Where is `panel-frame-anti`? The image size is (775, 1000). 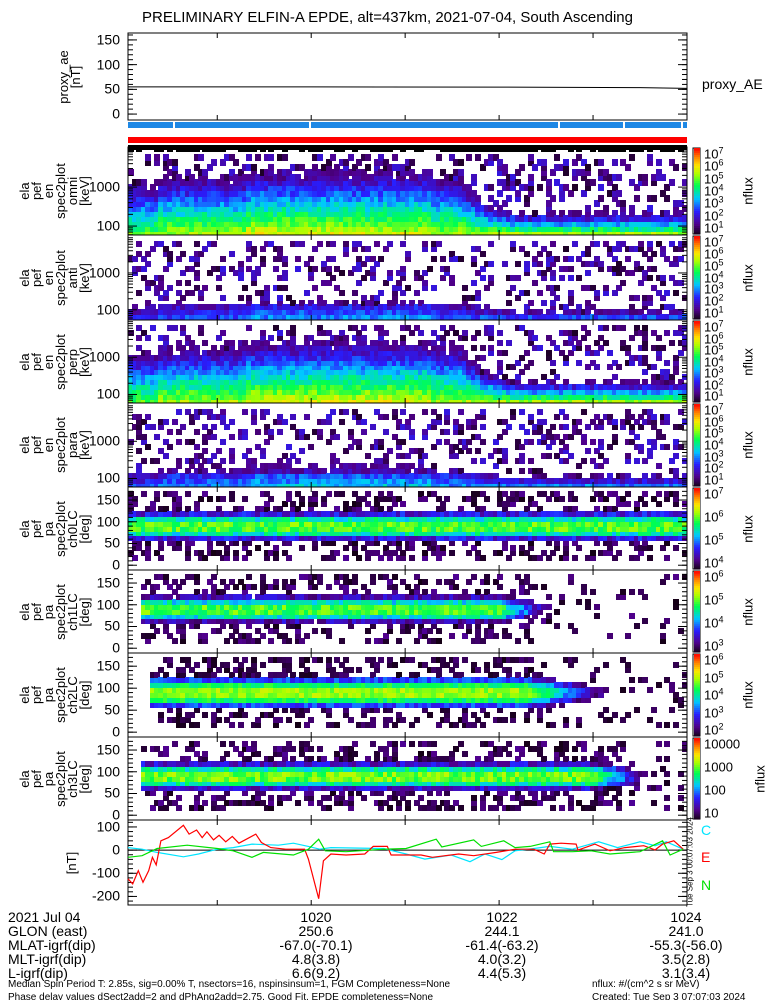 panel-frame-anti is located at coordinates (407, 277).